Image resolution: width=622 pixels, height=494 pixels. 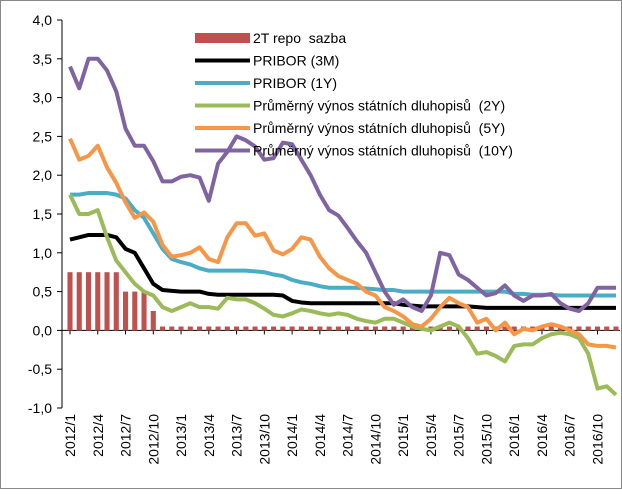 What do you see at coordinates (181, 435) in the screenshot?
I see `x-tick-label: 2013/1` at bounding box center [181, 435].